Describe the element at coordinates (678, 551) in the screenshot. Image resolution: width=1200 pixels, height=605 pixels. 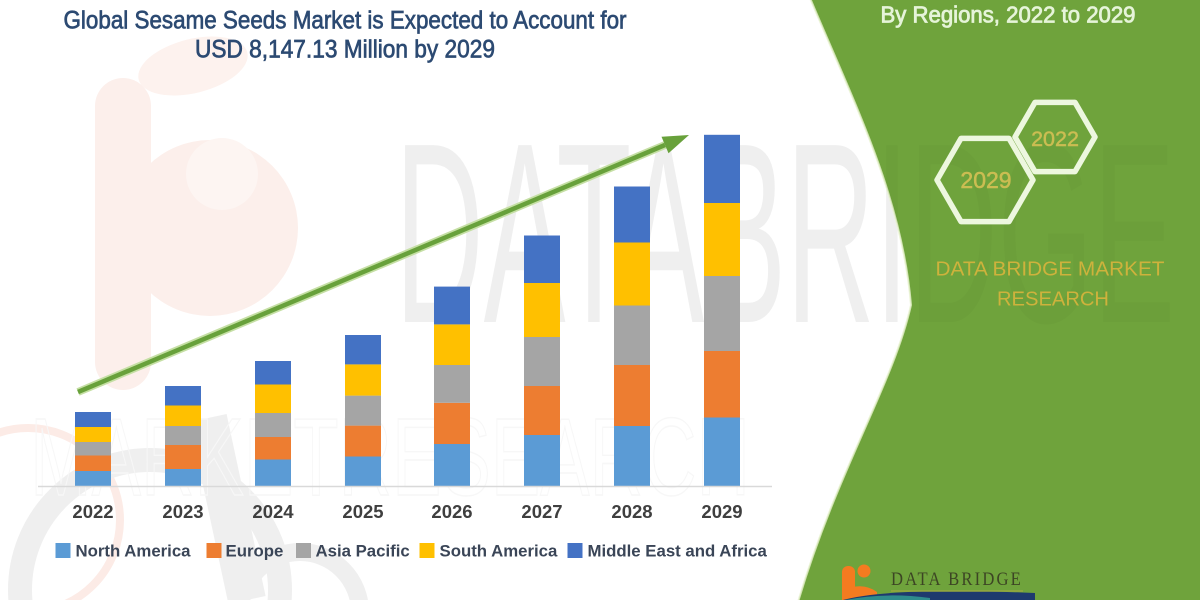
I see `svg-text: Middle East and Africa` at that location.